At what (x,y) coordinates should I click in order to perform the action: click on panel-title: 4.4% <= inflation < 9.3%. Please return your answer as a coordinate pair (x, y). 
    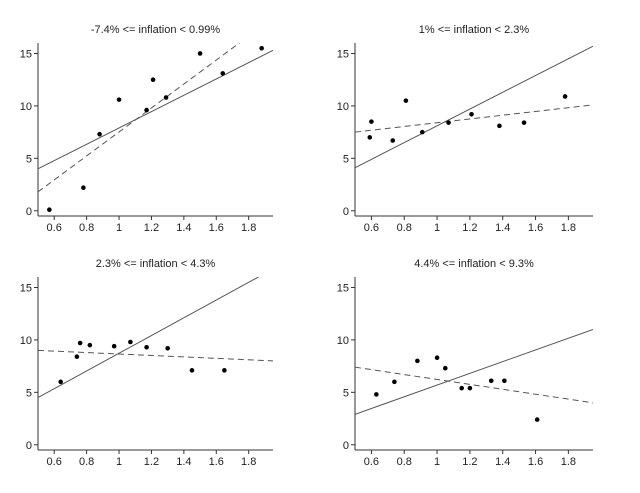
    Looking at the image, I should click on (474, 264).